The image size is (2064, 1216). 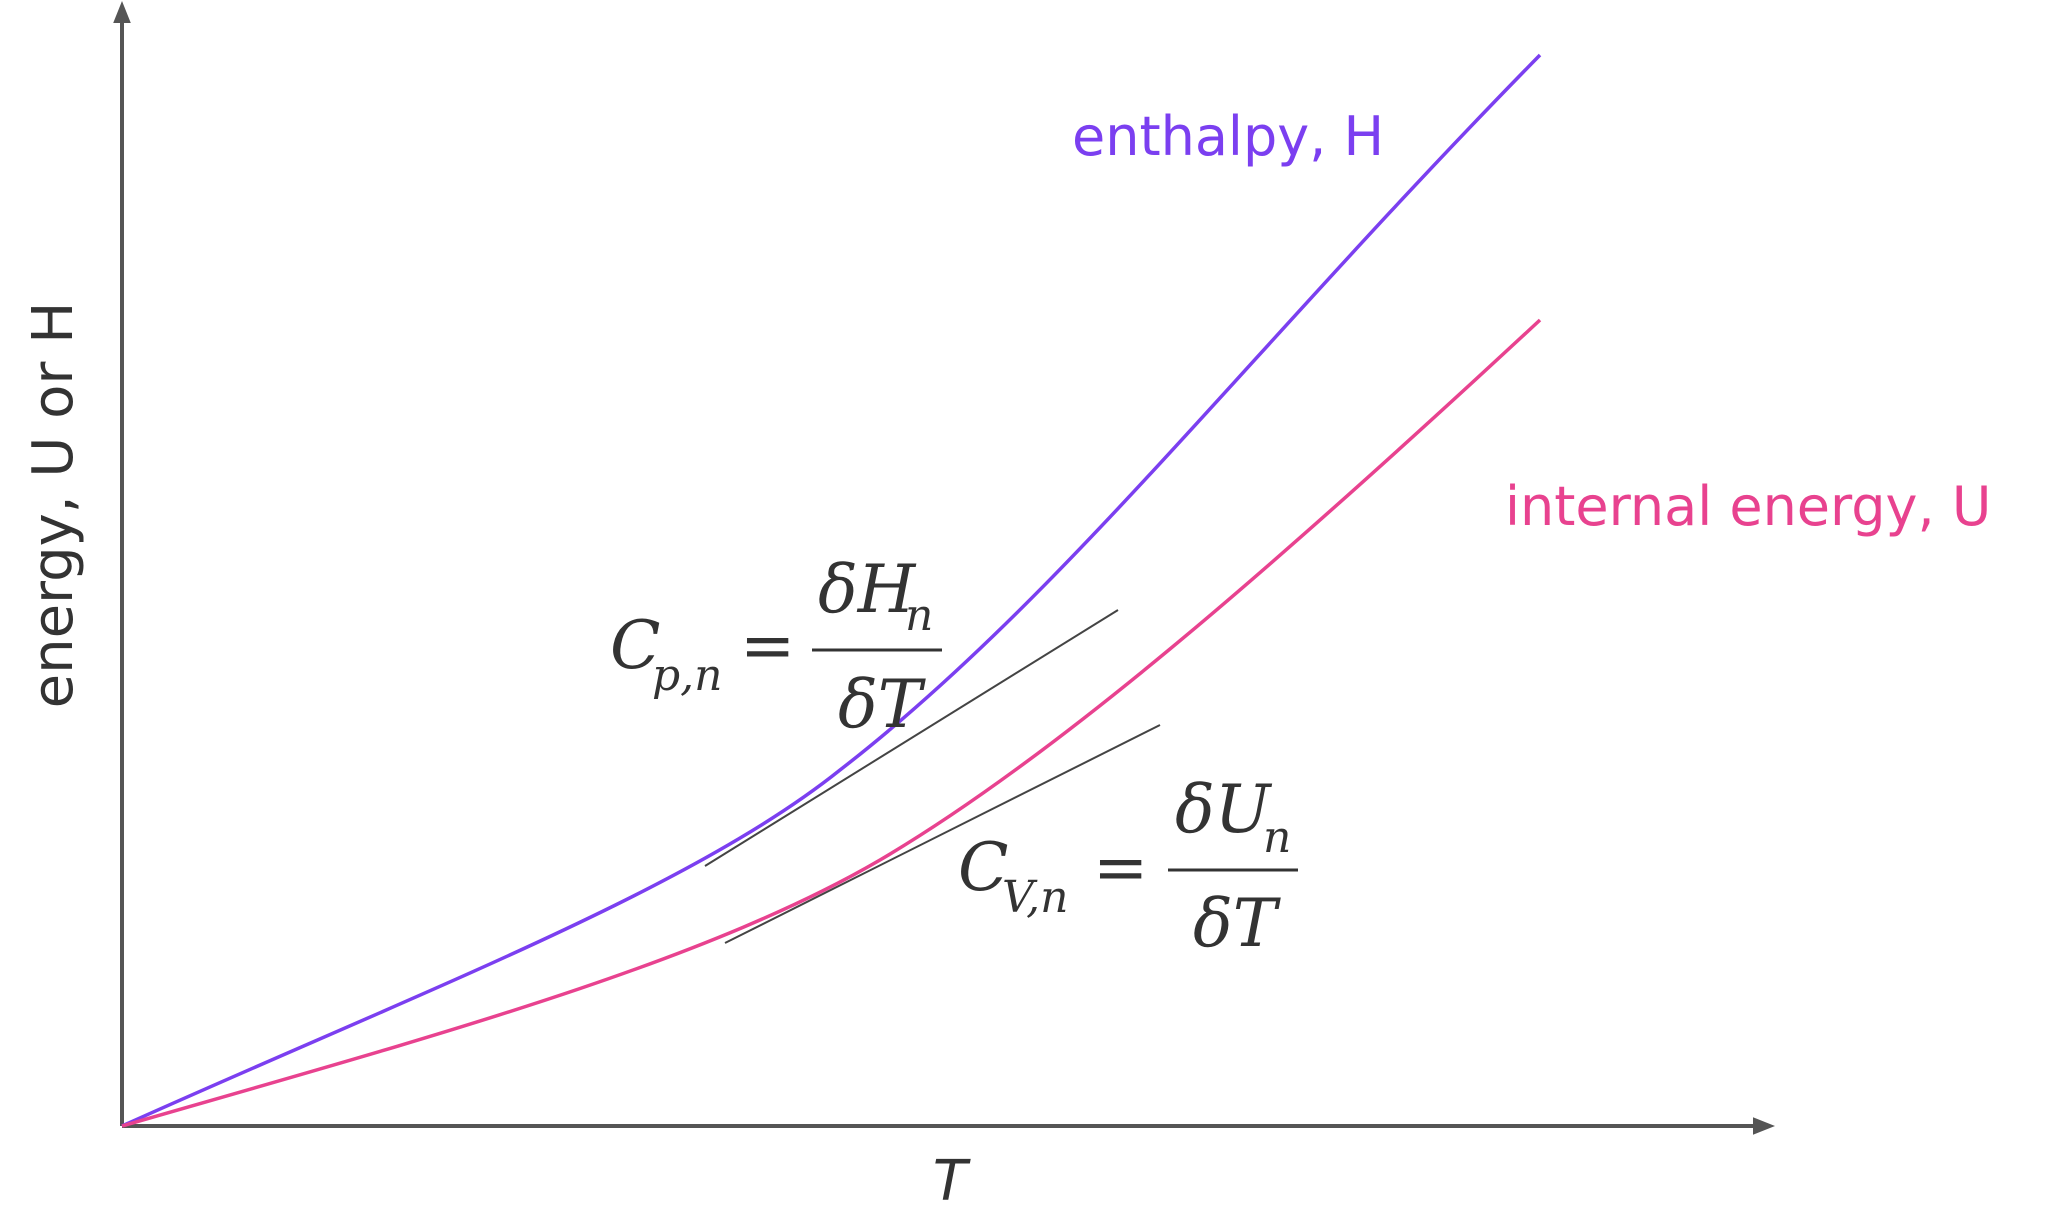 What do you see at coordinates (983, 867) in the screenshot?
I see `cv-symbol: C` at bounding box center [983, 867].